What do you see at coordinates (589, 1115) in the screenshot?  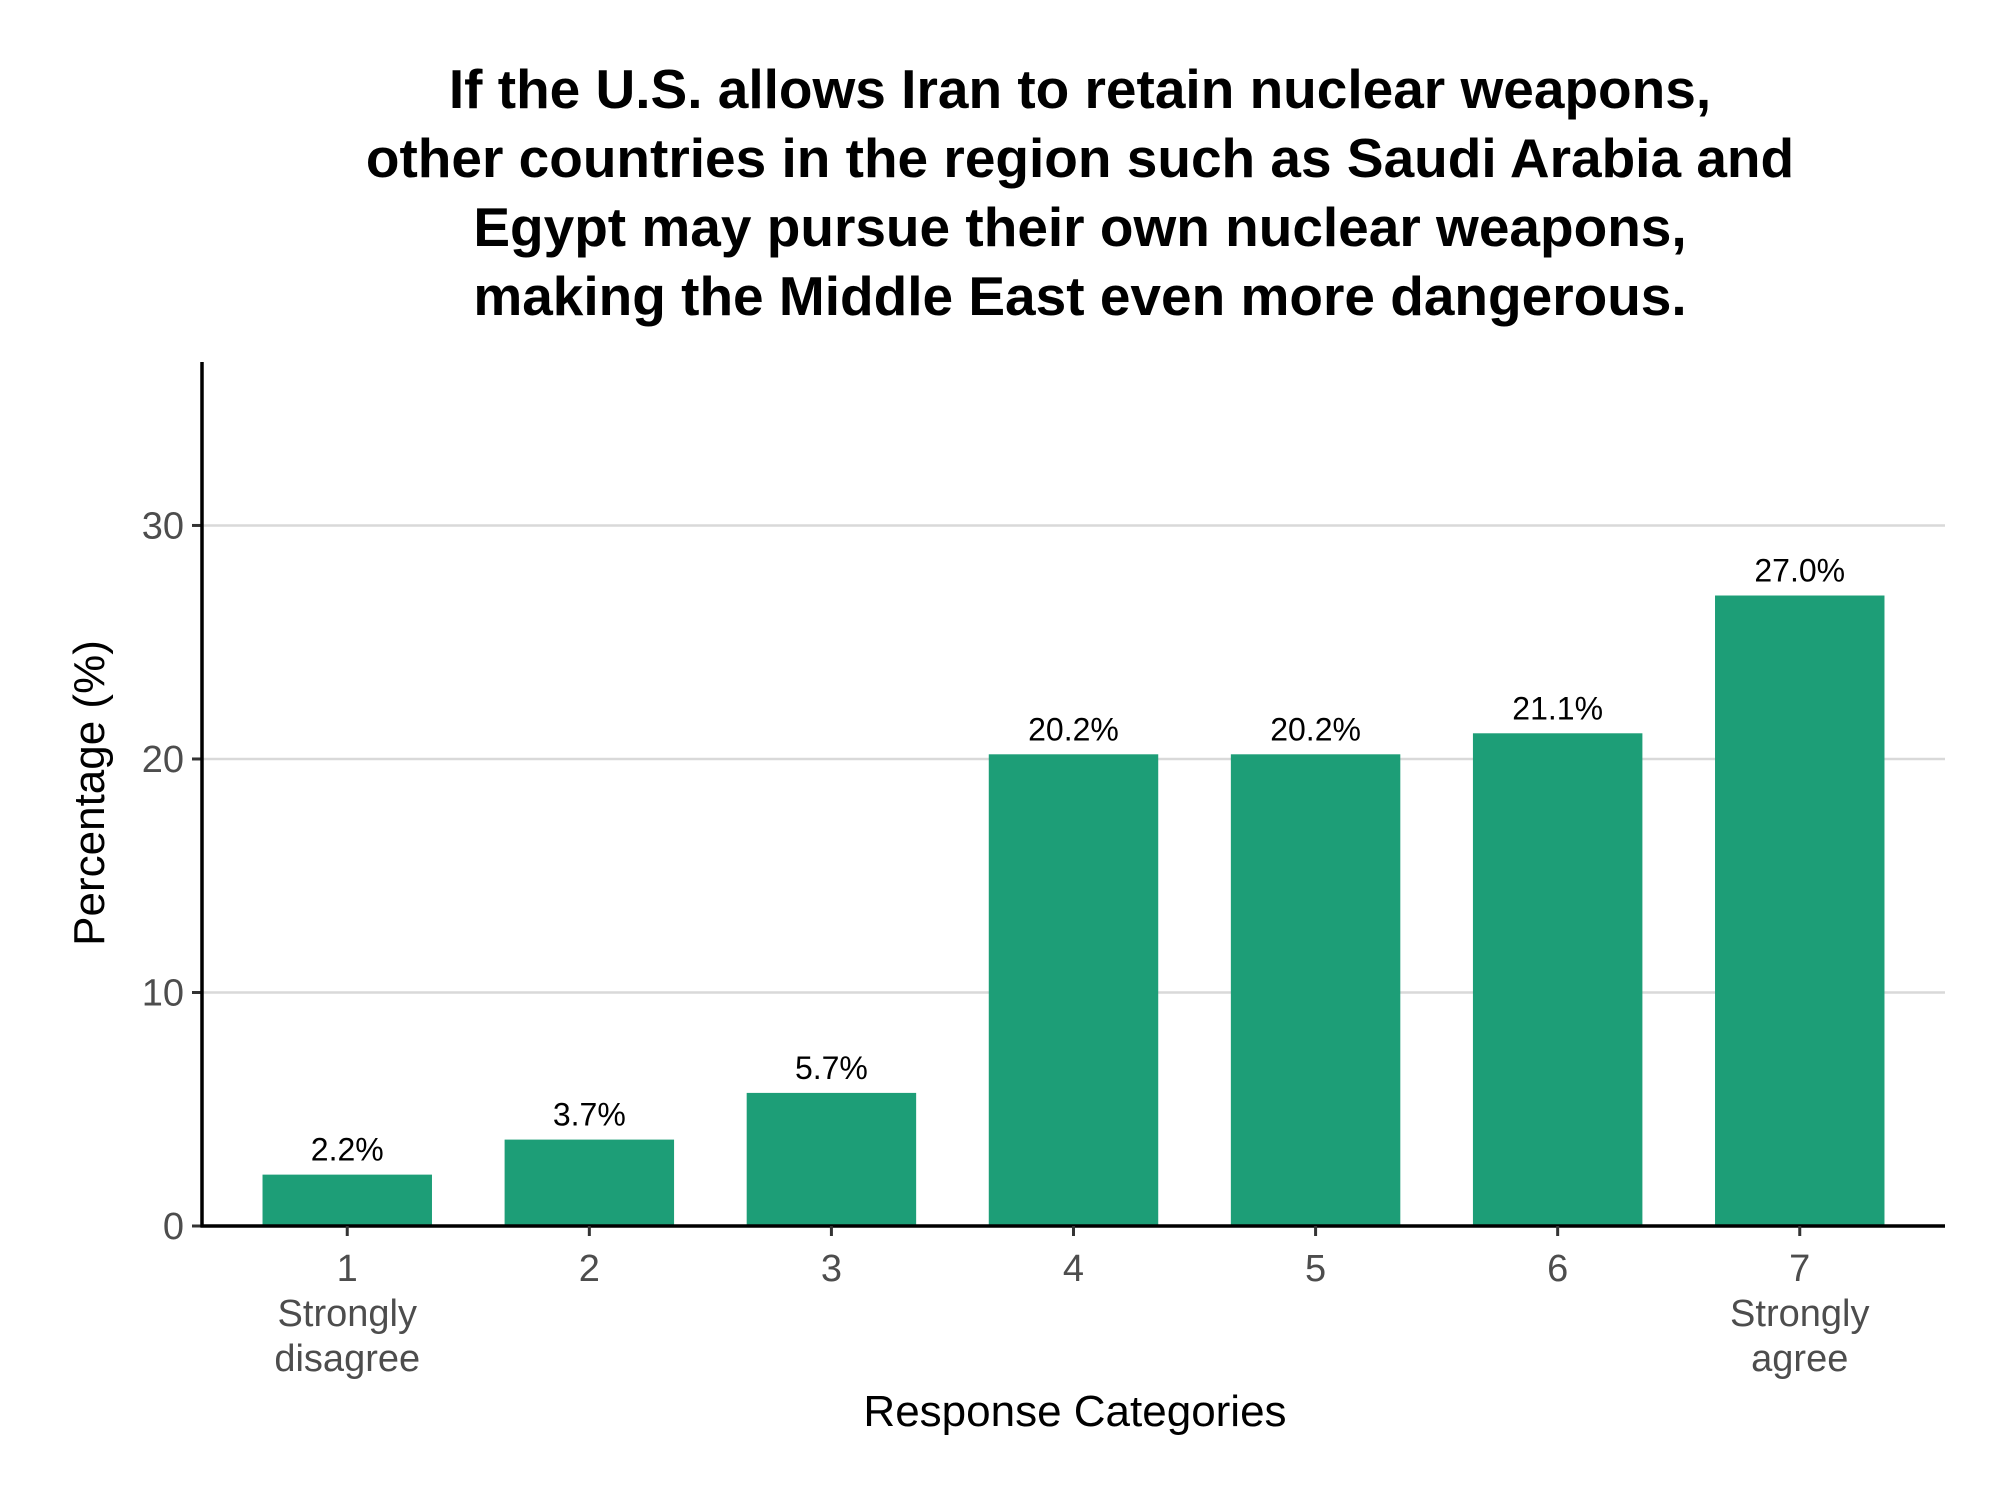 I see `data-label: 3.7%` at bounding box center [589, 1115].